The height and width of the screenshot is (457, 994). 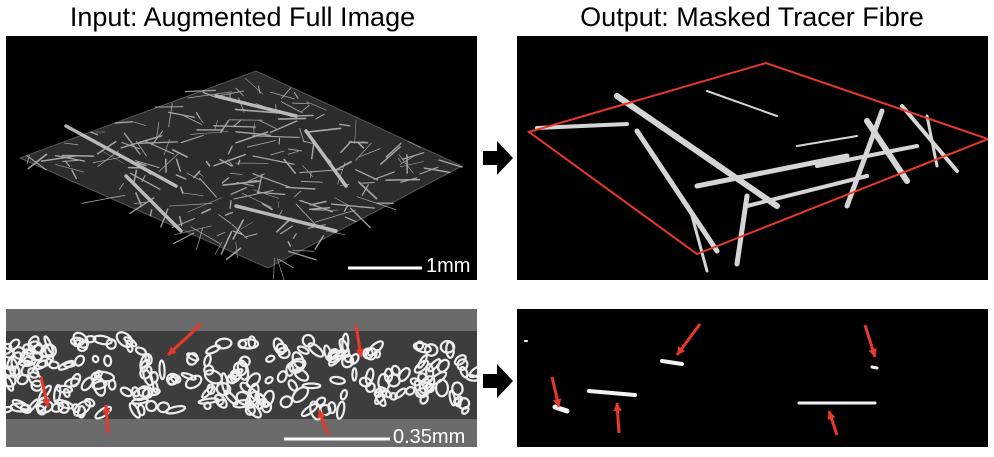 I want to click on masked-fibre, so click(x=874, y=367).